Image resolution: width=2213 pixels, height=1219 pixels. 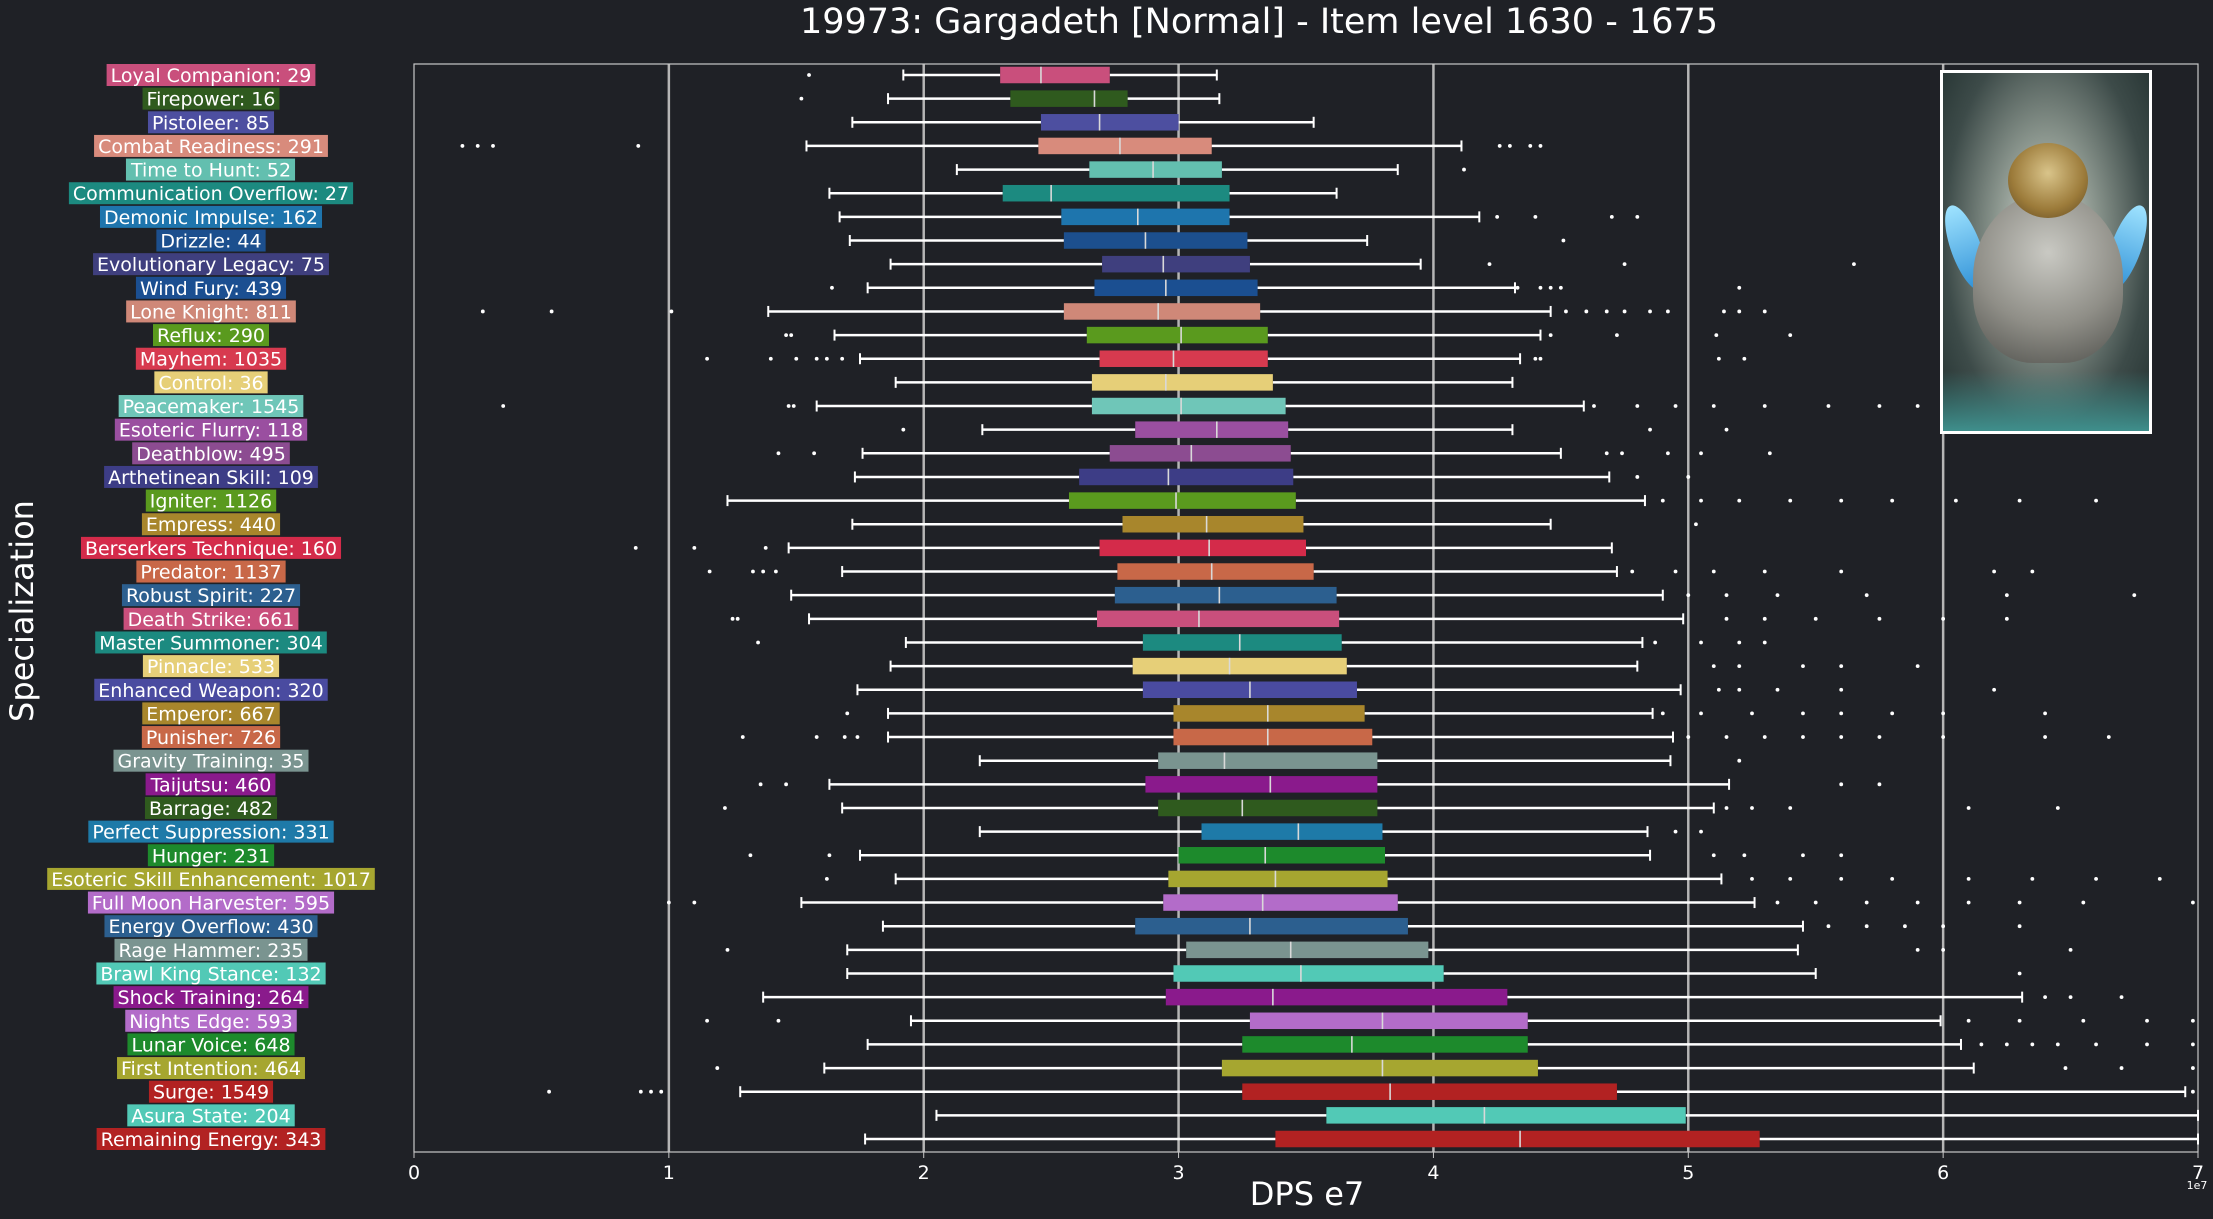 What do you see at coordinates (211, 431) in the screenshot?
I see `category-label-text: Esoteric Flurry: 118` at bounding box center [211, 431].